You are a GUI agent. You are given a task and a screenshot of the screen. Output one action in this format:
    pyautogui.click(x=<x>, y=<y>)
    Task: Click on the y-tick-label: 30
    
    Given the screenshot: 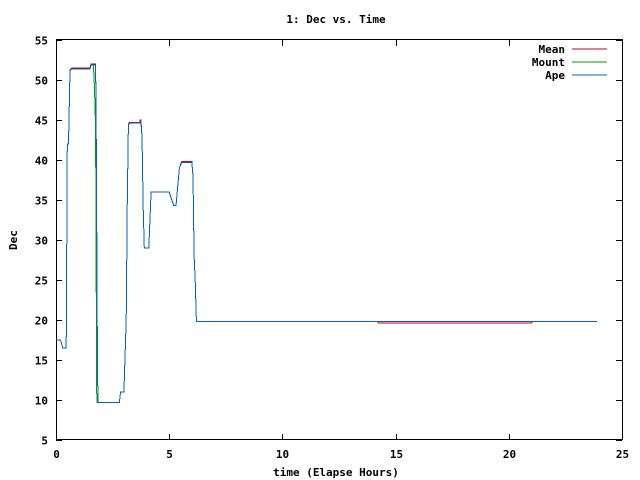 What is the action you would take?
    pyautogui.click(x=41, y=241)
    